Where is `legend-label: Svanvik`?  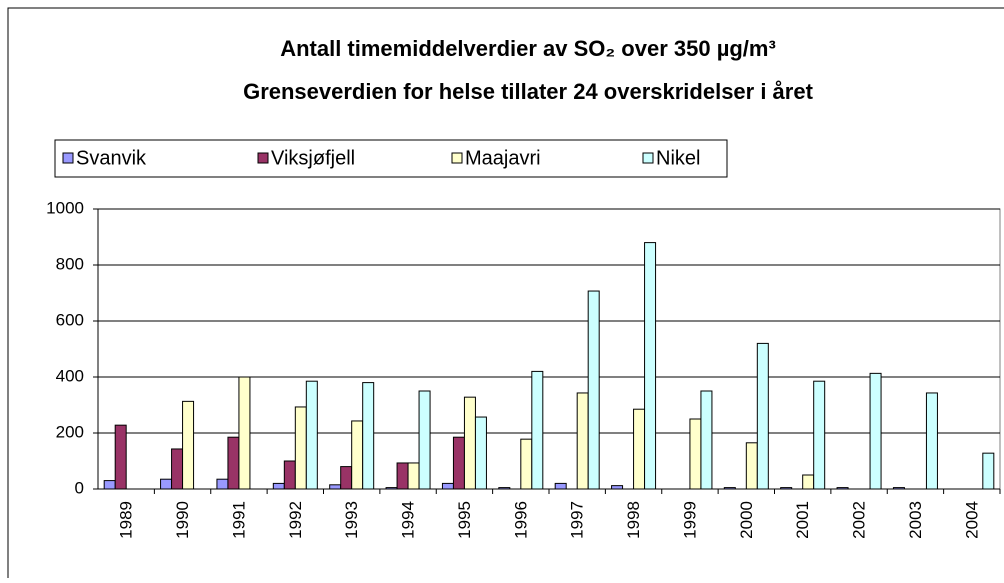 legend-label: Svanvik is located at coordinates (111, 158).